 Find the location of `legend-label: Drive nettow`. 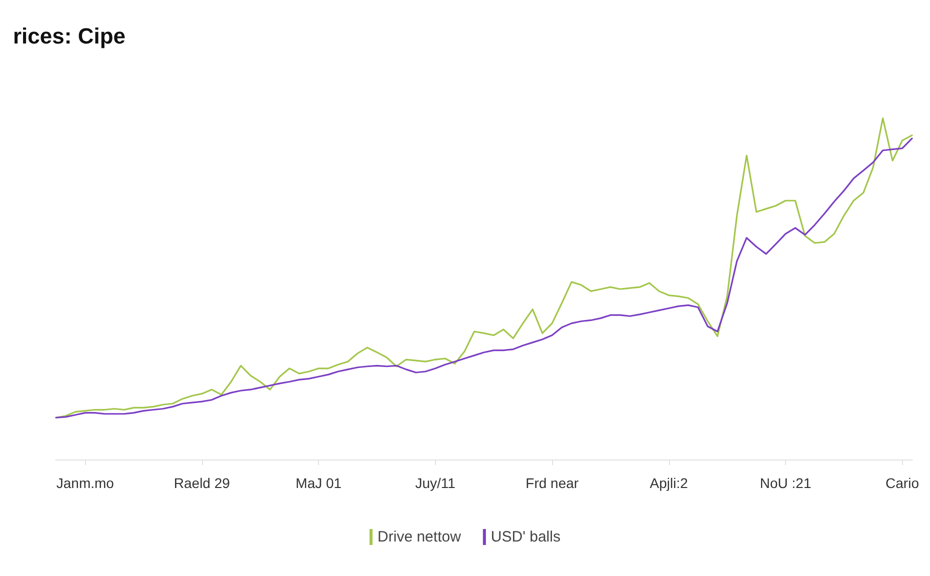

legend-label: Drive nettow is located at coordinates (420, 537).